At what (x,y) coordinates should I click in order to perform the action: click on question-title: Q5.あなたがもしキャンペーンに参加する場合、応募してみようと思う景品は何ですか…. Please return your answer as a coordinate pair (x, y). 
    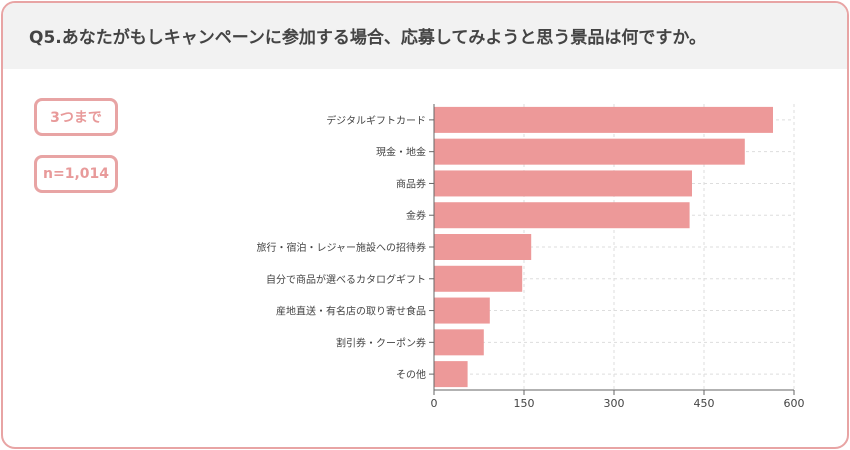
    Looking at the image, I should click on (368, 38).